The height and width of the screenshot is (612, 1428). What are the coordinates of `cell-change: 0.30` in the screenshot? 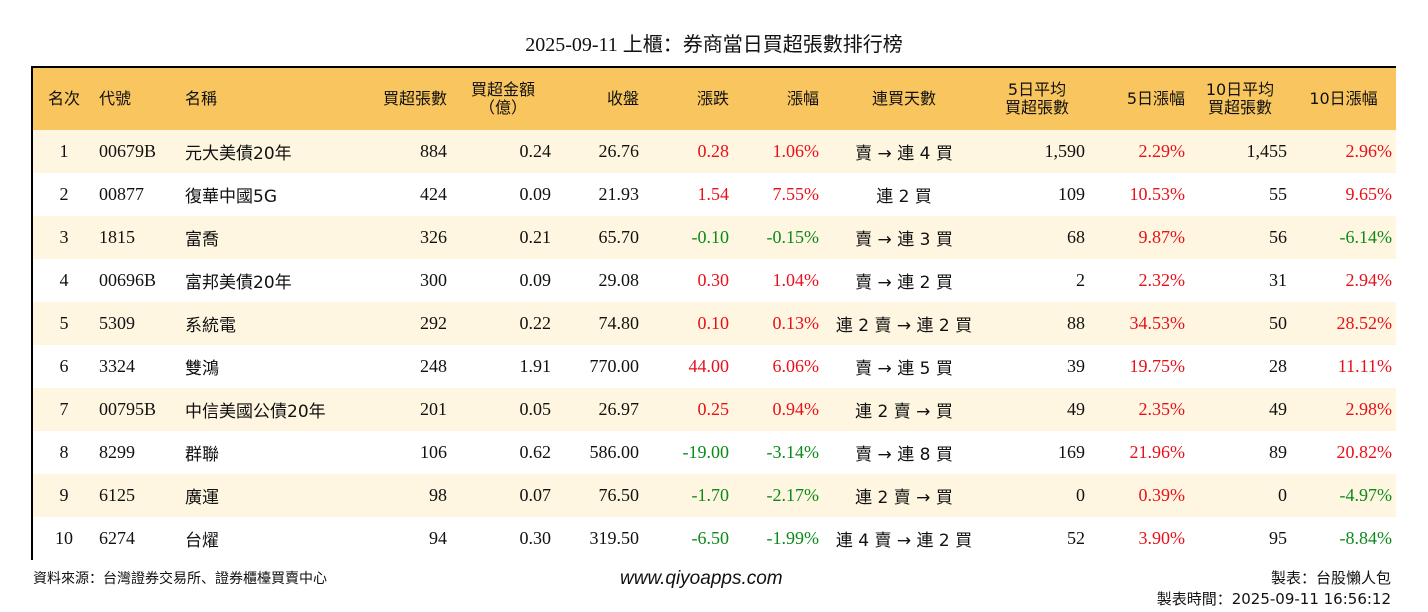 It's located at (713, 280).